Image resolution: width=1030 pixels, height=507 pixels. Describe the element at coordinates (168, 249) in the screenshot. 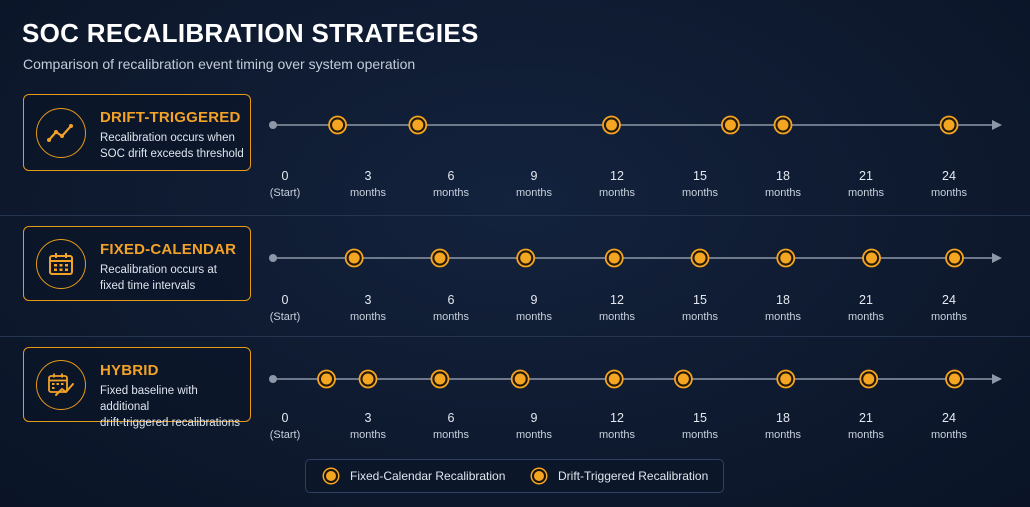

I see `strategy-title: FIXED-CALENDAR` at that location.